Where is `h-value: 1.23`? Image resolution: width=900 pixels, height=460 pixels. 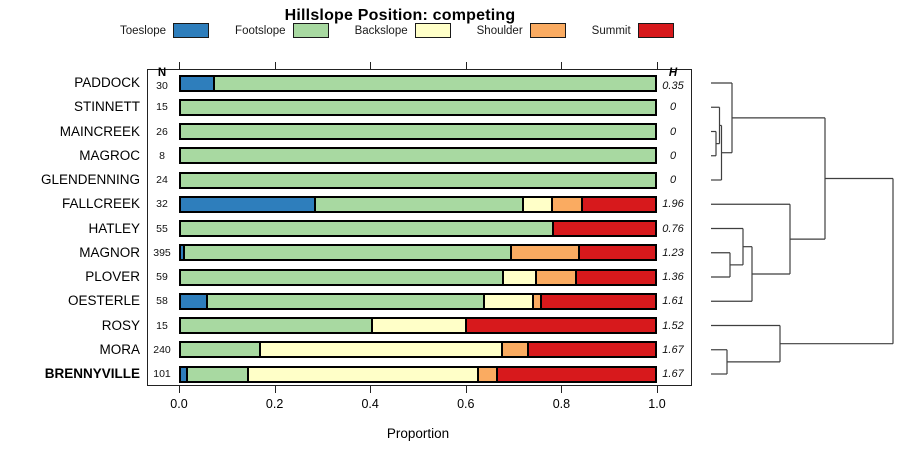 h-value: 1.23 is located at coordinates (673, 252).